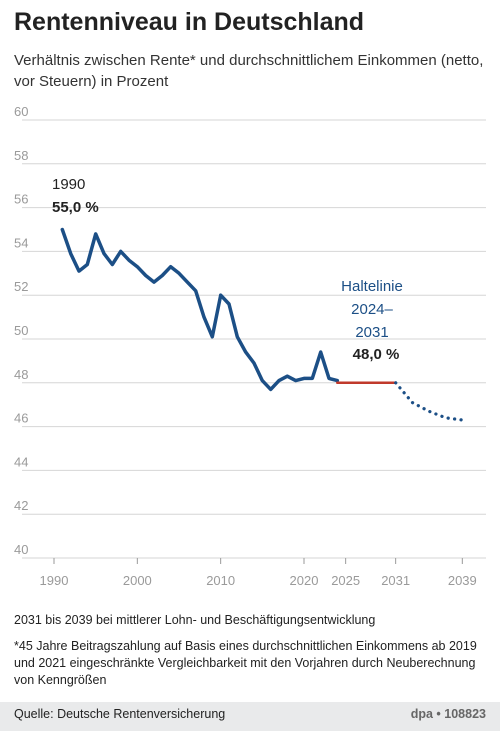  What do you see at coordinates (371, 332) in the screenshot?
I see `annotation-haltelinie-period-end: 2031` at bounding box center [371, 332].